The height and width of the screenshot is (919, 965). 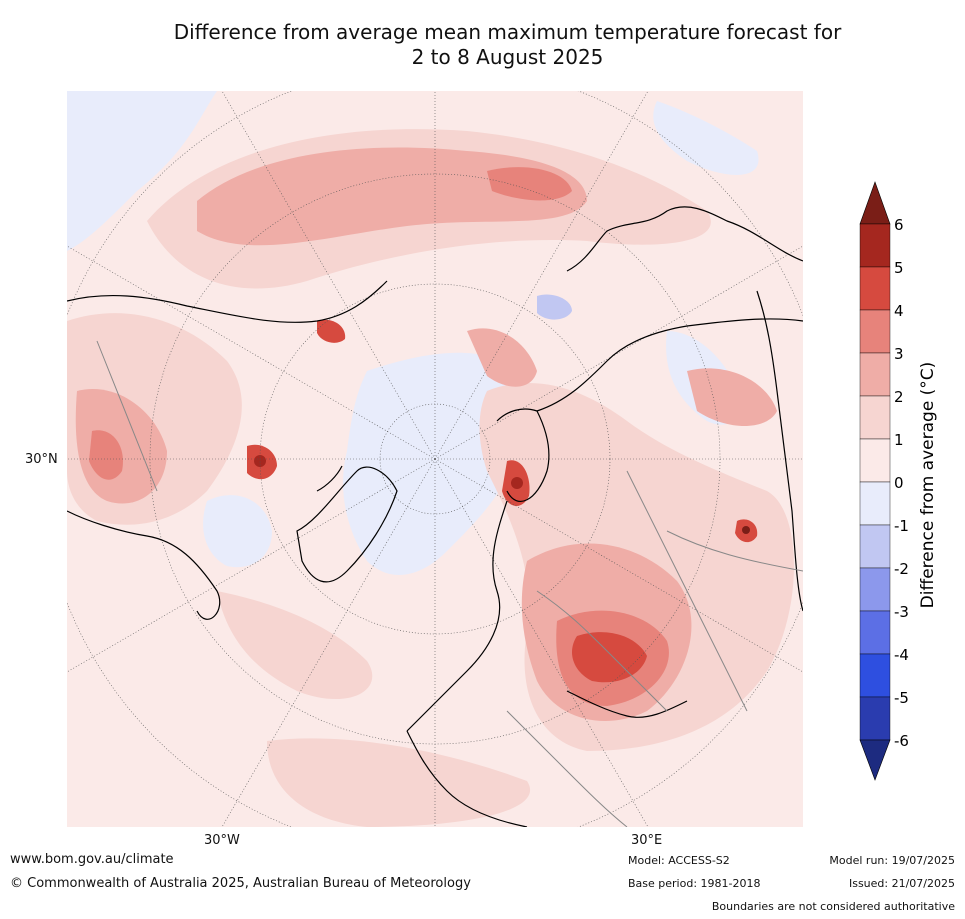 I want to click on anomaly-1-2-atlantic, so click(x=295, y=645).